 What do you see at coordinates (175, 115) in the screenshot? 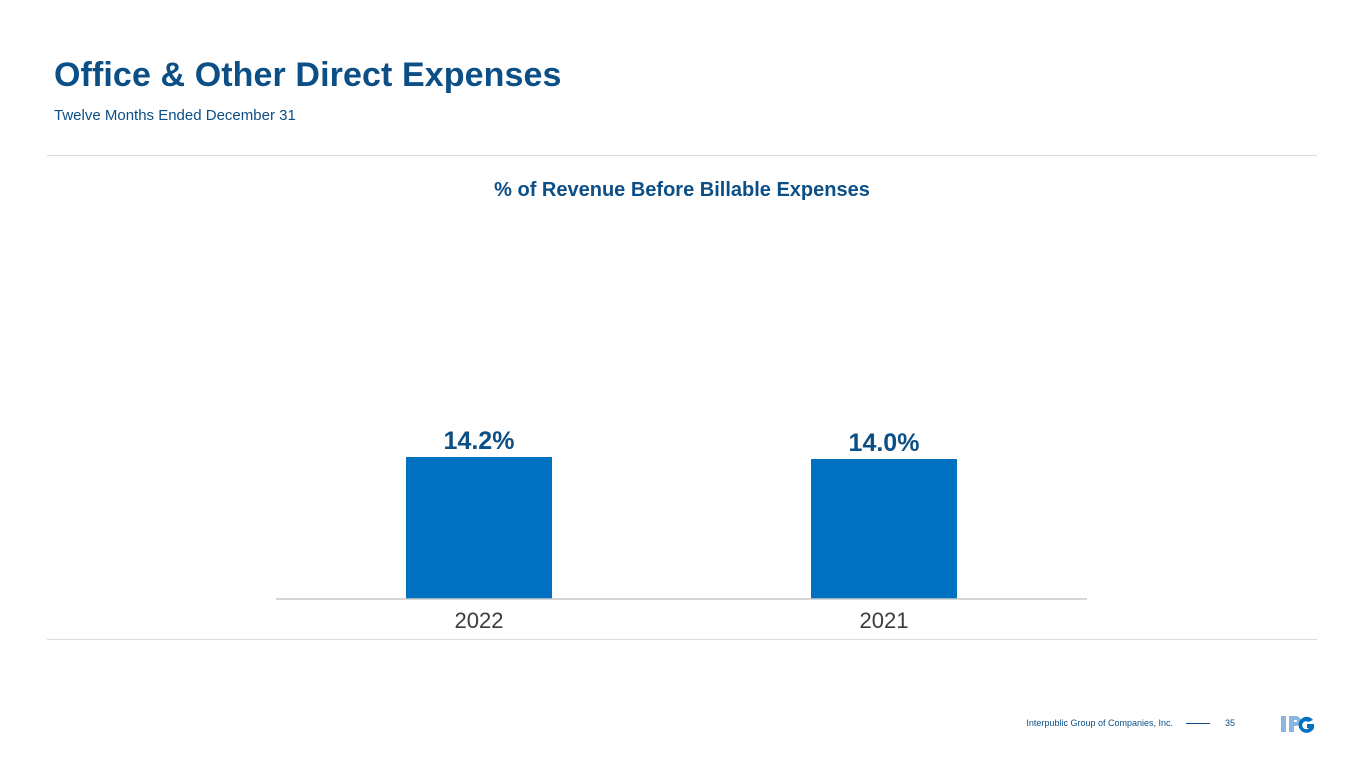
I see `page-subtitle: Twelve Months Ended December 31` at bounding box center [175, 115].